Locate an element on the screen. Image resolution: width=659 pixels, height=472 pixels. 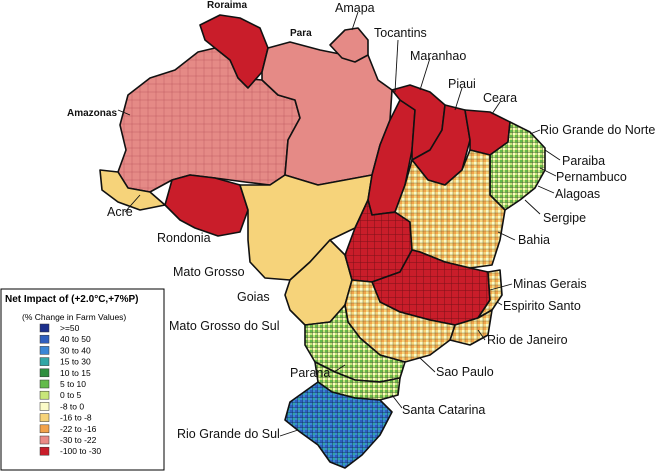
label-acre: Acre is located at coordinates (120, 212).